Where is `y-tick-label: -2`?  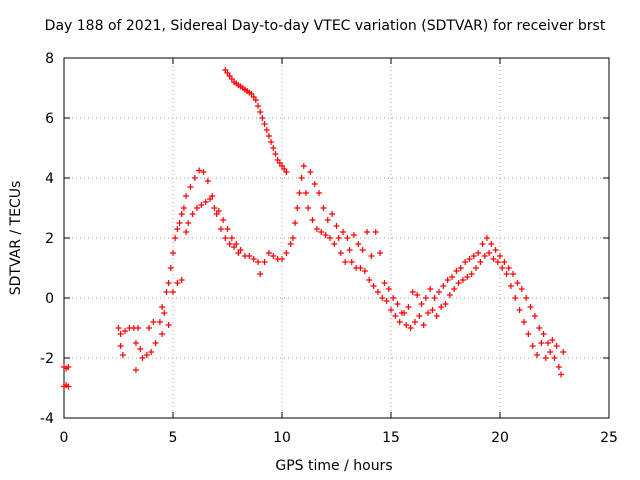 y-tick-label: -2 is located at coordinates (47, 359).